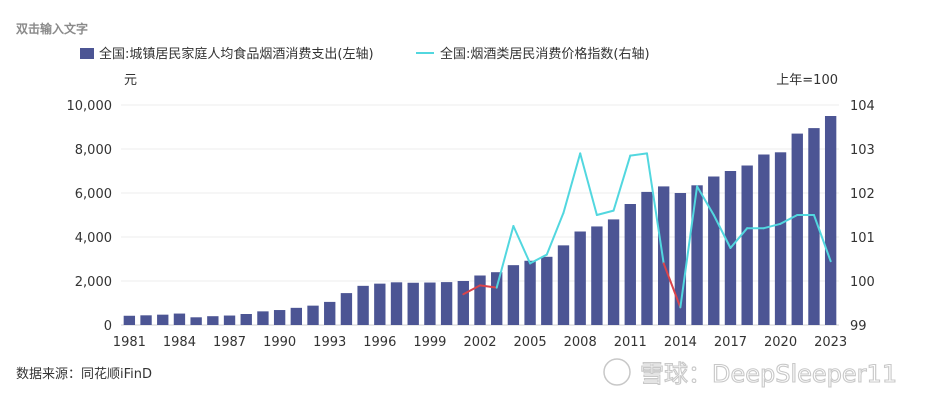  Describe the element at coordinates (346, 309) in the screenshot. I see `bar-1994` at that location.